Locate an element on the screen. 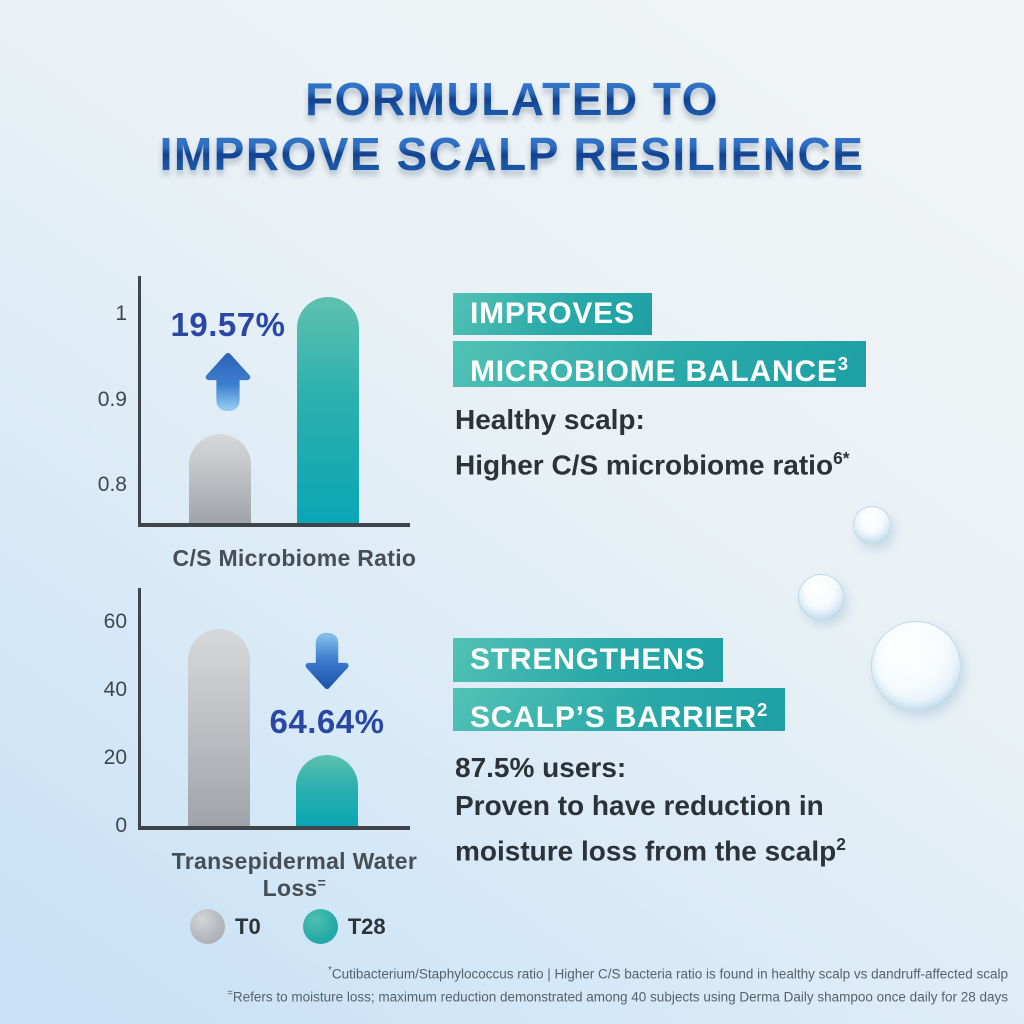 The height and width of the screenshot is (1024, 1024). water-loss-chart-plot: 64.64% 0 20 40 60 is located at coordinates (257, 712).